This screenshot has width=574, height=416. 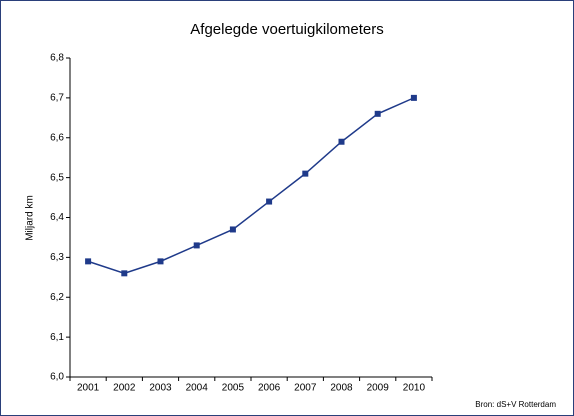 I want to click on y-tick-label: 6,5, so click(x=57, y=177).